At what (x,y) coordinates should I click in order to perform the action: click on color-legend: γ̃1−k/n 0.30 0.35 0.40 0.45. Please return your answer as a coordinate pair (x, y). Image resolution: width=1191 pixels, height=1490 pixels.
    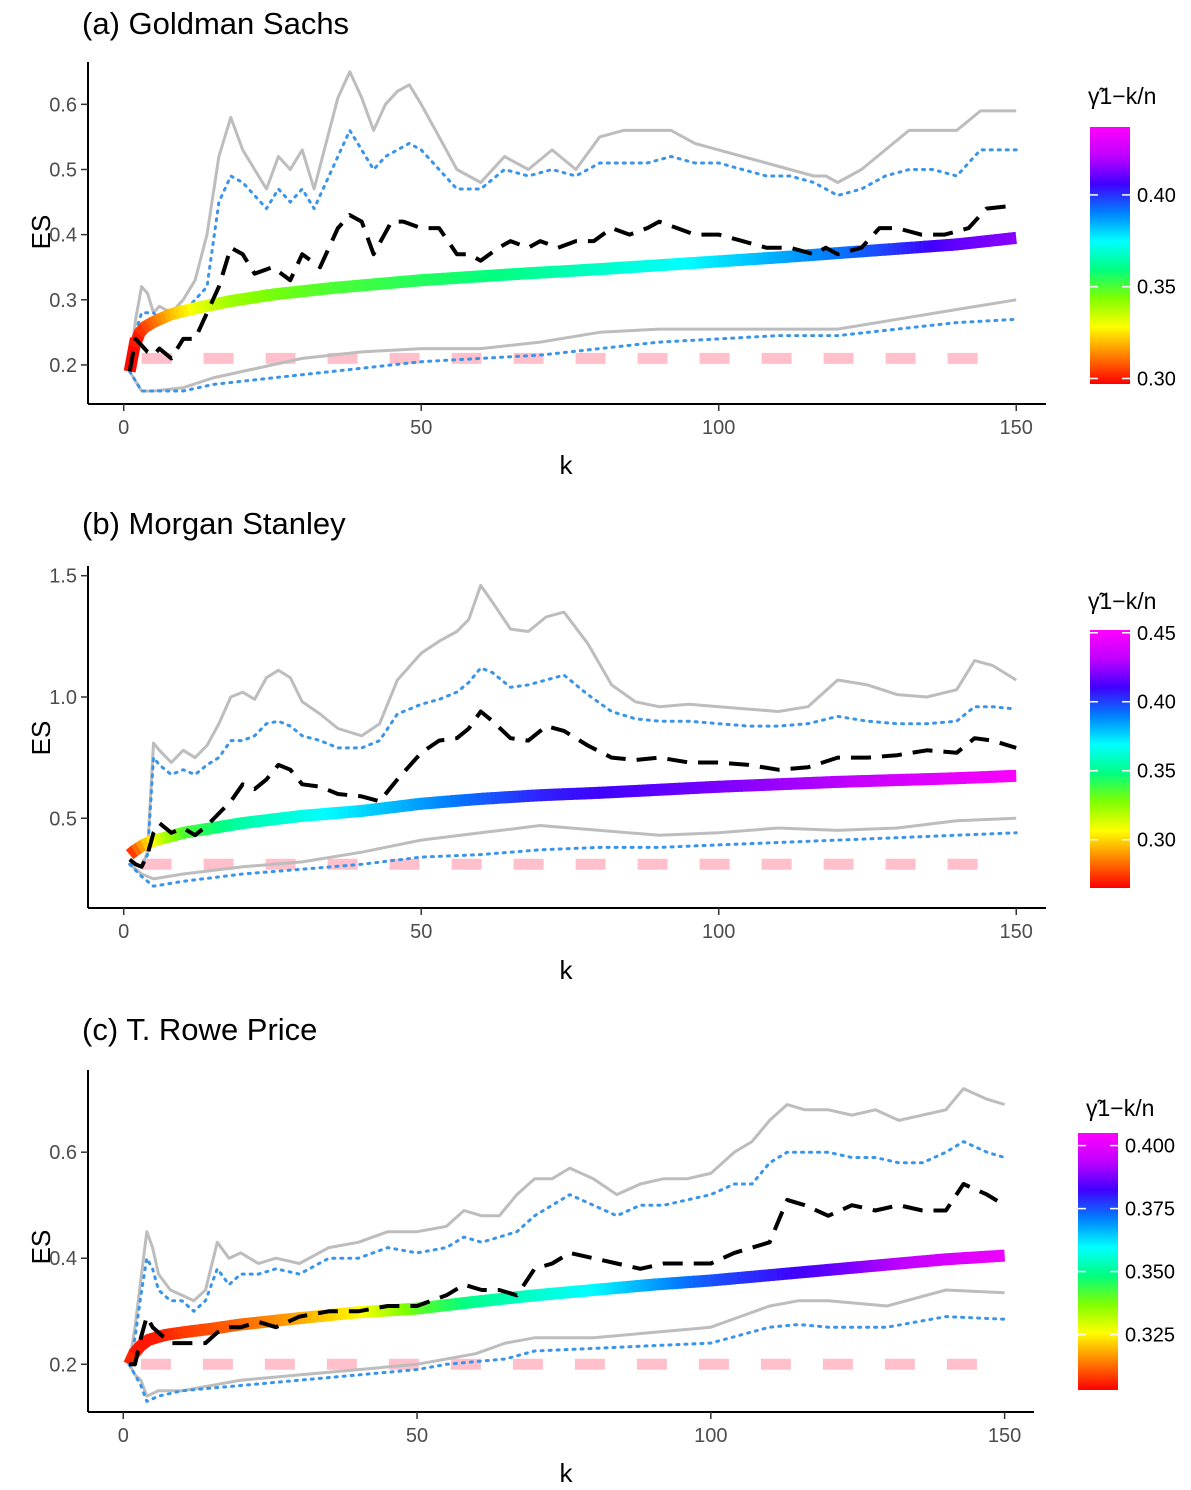
    Looking at the image, I should click on (1132, 738).